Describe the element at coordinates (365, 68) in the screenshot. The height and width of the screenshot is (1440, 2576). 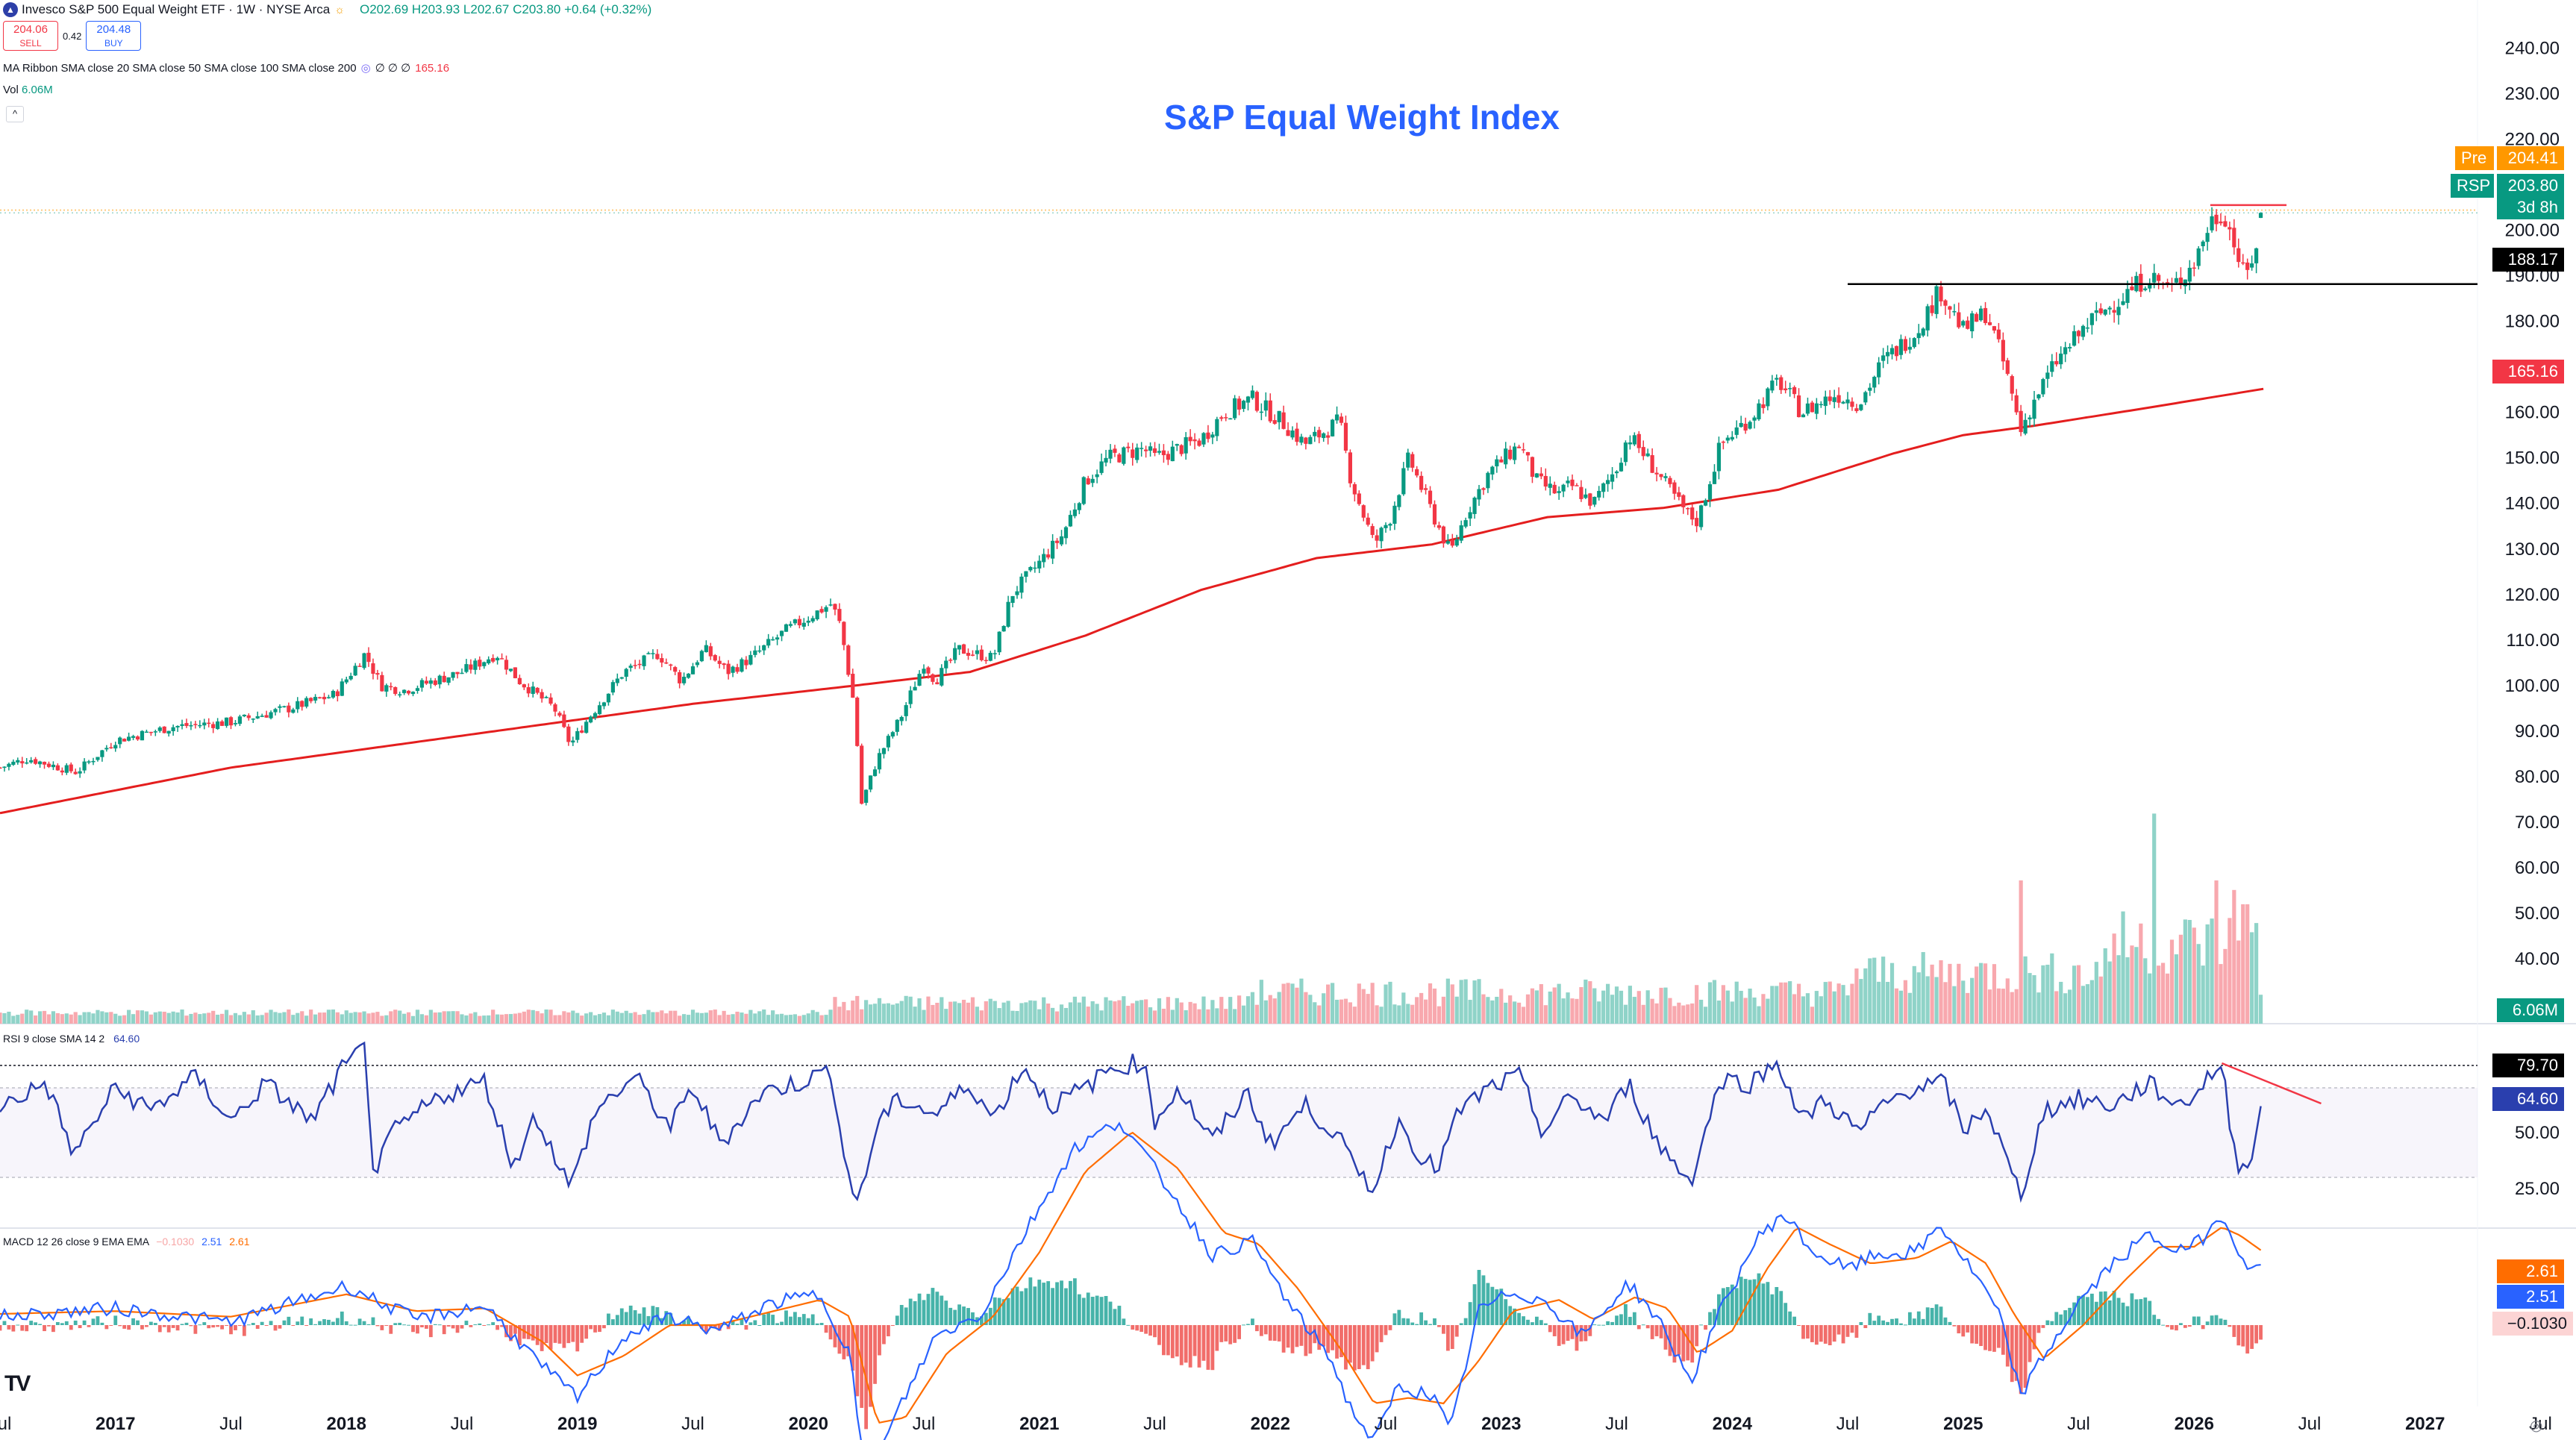
I see `eye-icon: ◎` at that location.